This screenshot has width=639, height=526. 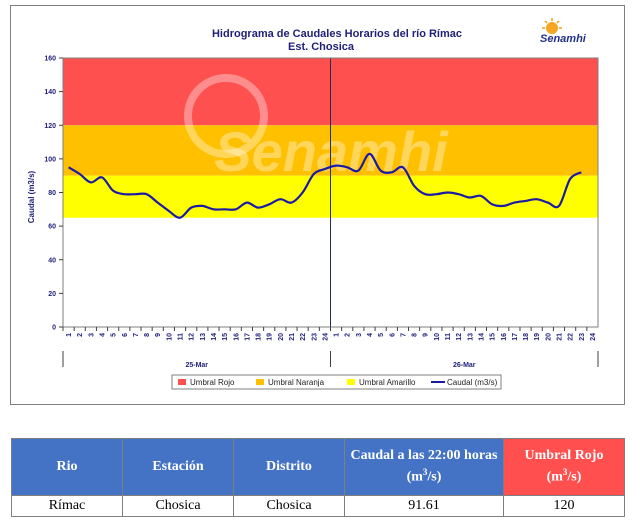 I want to click on cell-distrito: Chosica, so click(x=289, y=506).